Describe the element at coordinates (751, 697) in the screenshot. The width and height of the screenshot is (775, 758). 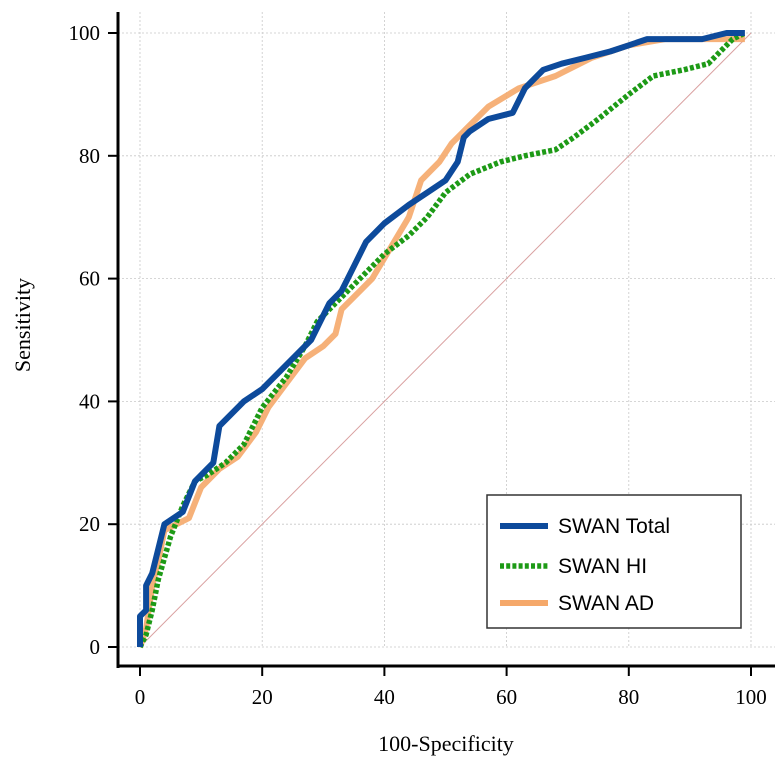
I see `x-tick-label: 100` at that location.